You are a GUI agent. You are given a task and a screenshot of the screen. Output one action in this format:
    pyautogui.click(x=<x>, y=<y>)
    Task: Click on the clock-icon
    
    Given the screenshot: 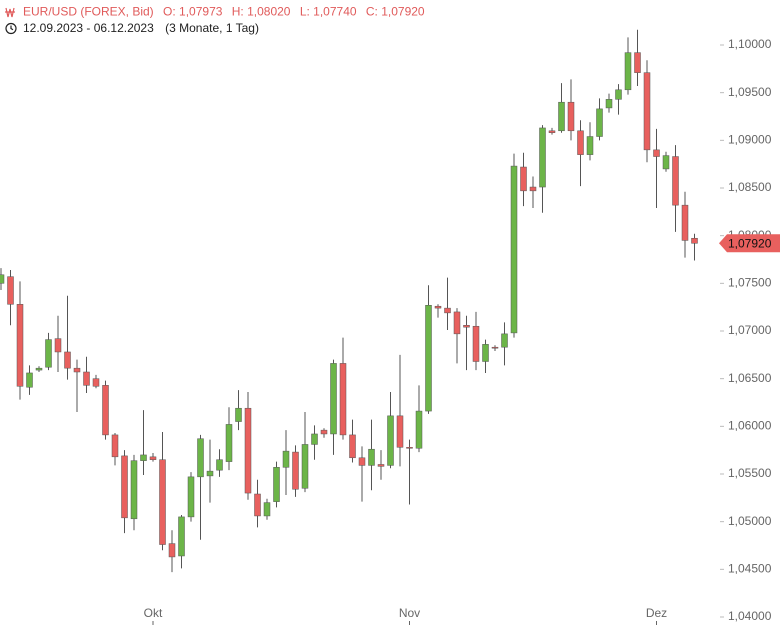 What is the action you would take?
    pyautogui.click(x=11, y=28)
    